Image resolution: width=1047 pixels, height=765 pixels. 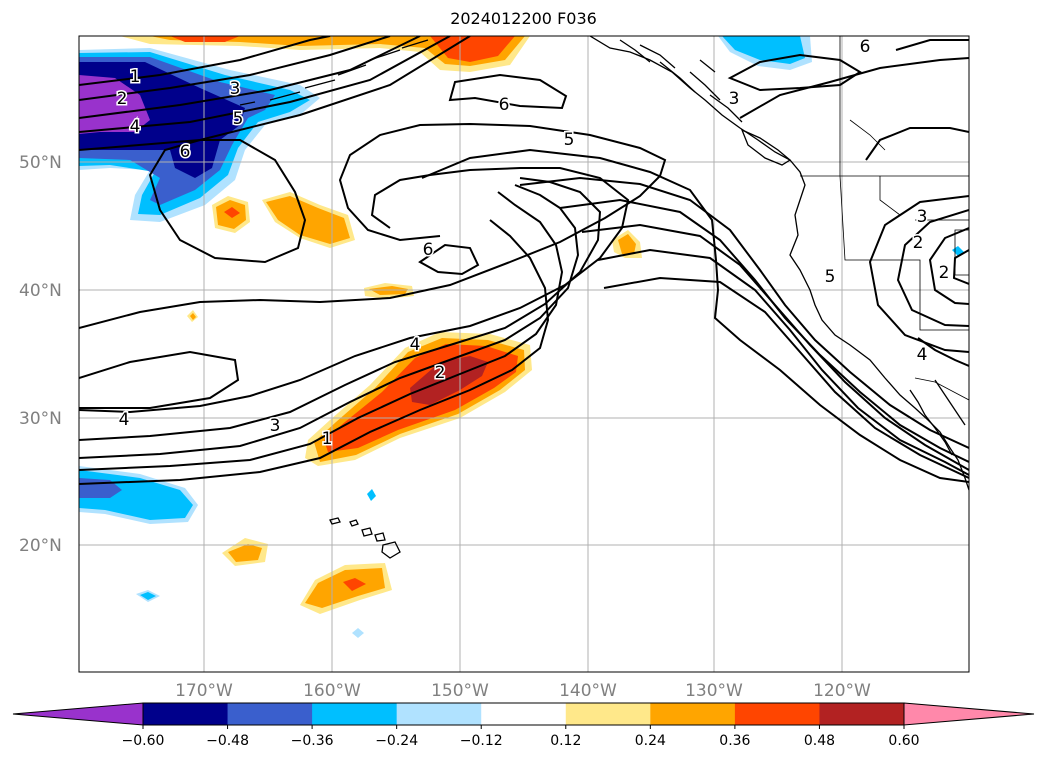 What do you see at coordinates (232, 212) in the screenshot?
I see `pos-anomaly-spot-a-red` at bounding box center [232, 212].